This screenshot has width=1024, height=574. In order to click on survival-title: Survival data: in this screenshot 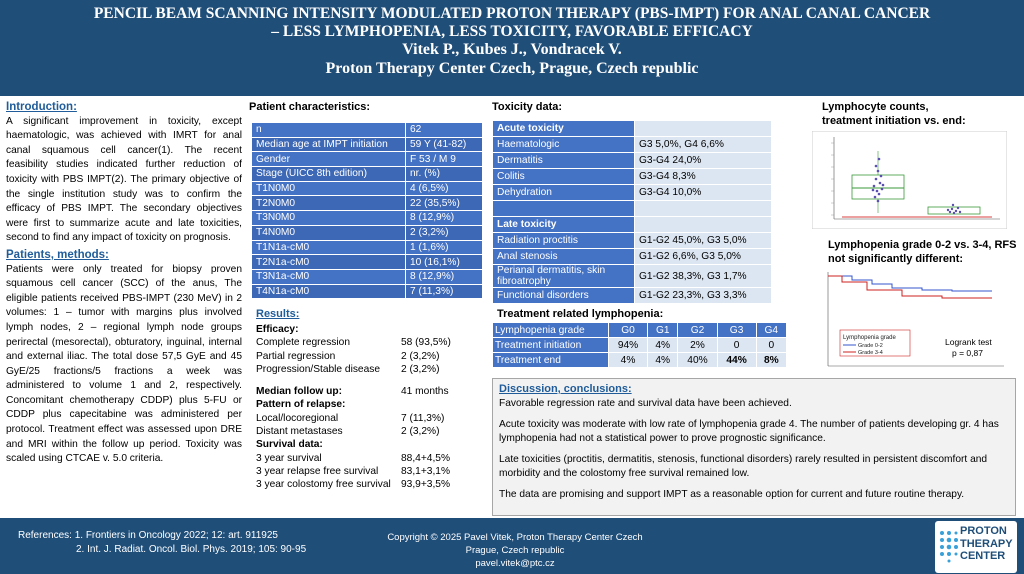, I will do `click(289, 445)`.